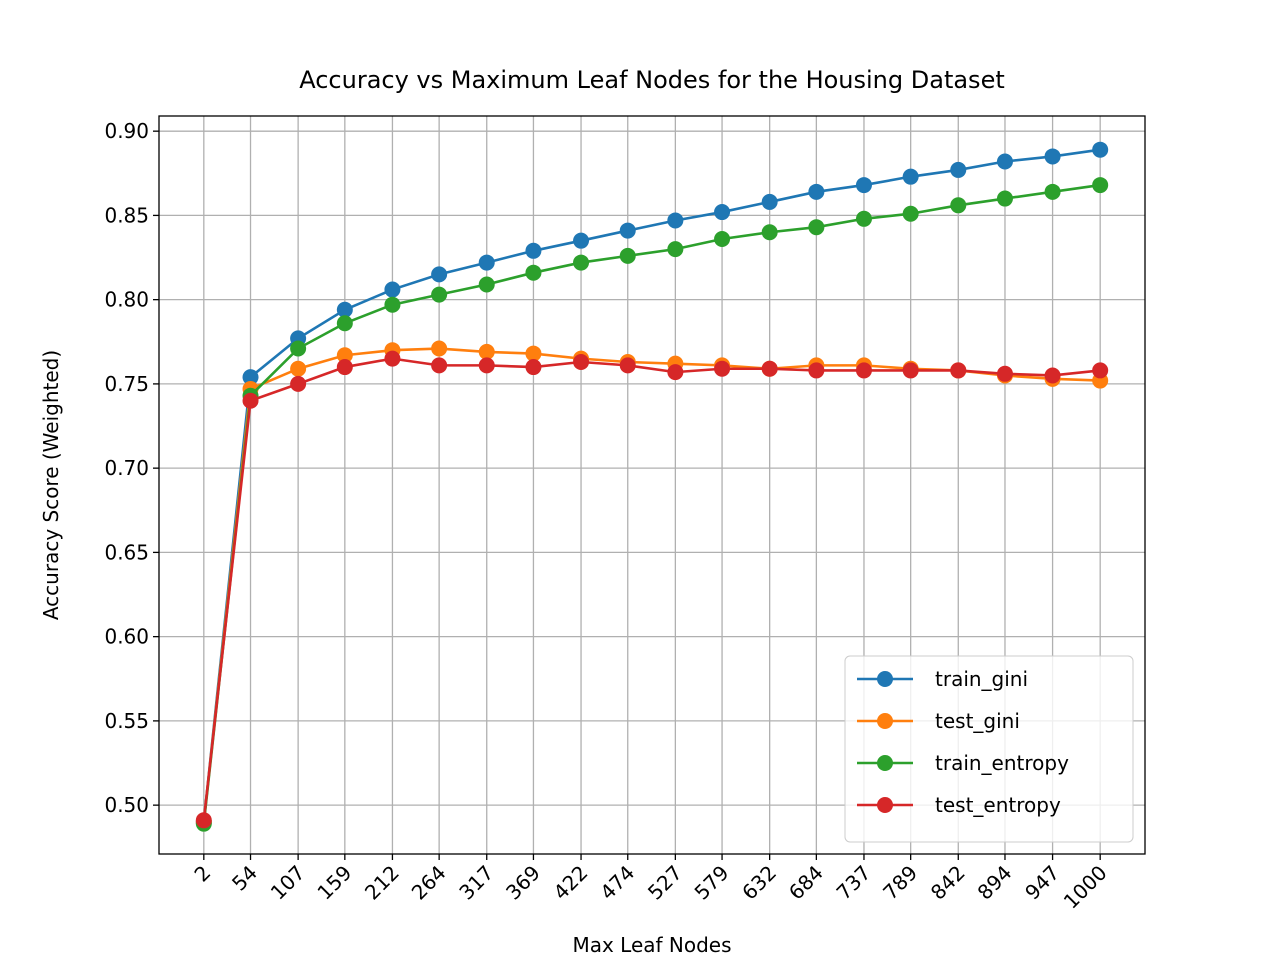  Describe the element at coordinates (382, 883) in the screenshot. I see `x-tick-label: 212` at that location.